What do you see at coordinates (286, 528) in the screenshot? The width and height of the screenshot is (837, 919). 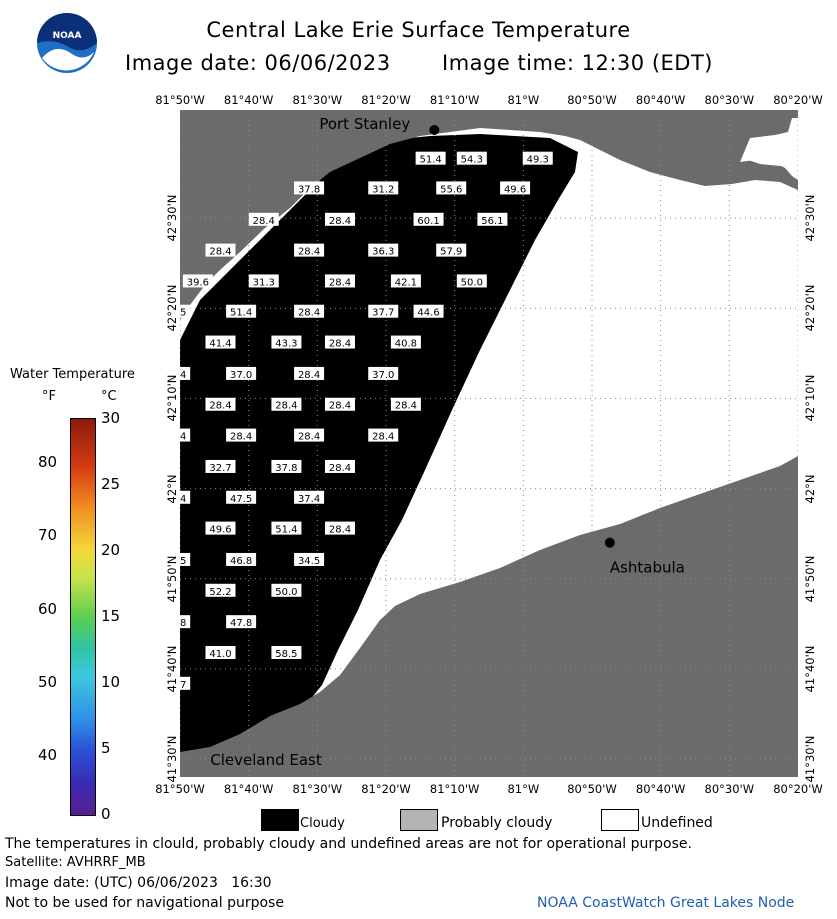 I see `temperature-label: 51.4` at bounding box center [286, 528].